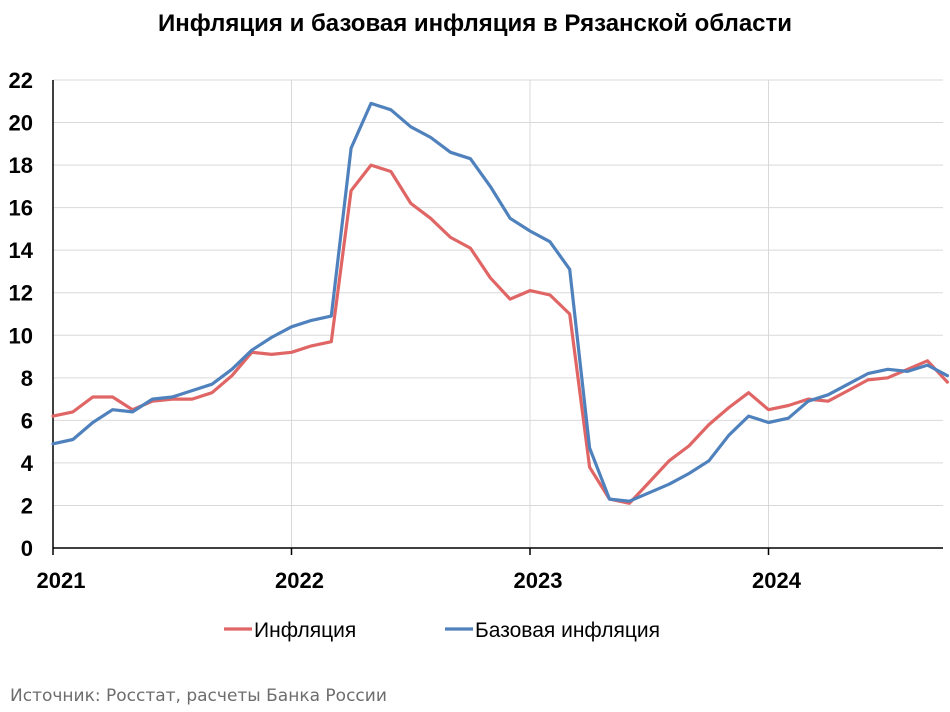 The height and width of the screenshot is (712, 950). What do you see at coordinates (777, 580) in the screenshot?
I see `x-tick-label: 2024` at bounding box center [777, 580].